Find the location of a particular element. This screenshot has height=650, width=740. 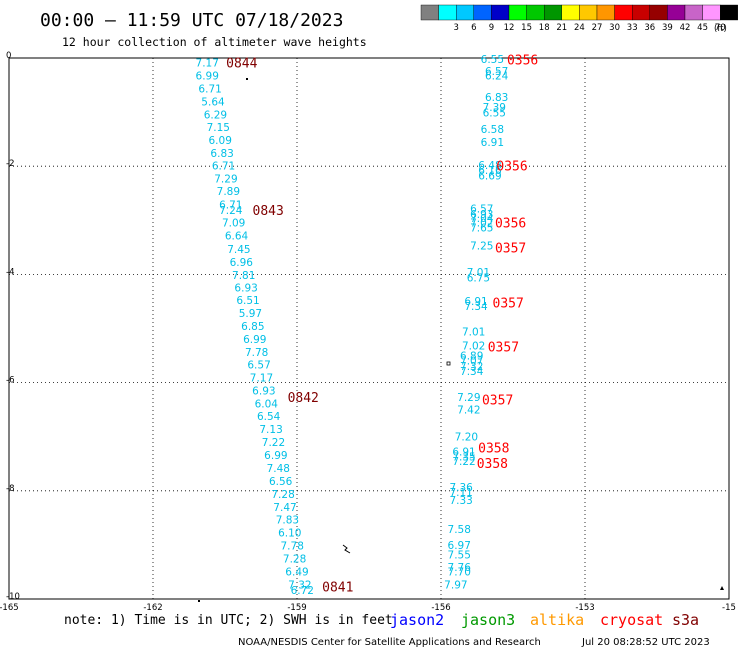

swh-value-label: 7.11 is located at coordinates (460, 493).